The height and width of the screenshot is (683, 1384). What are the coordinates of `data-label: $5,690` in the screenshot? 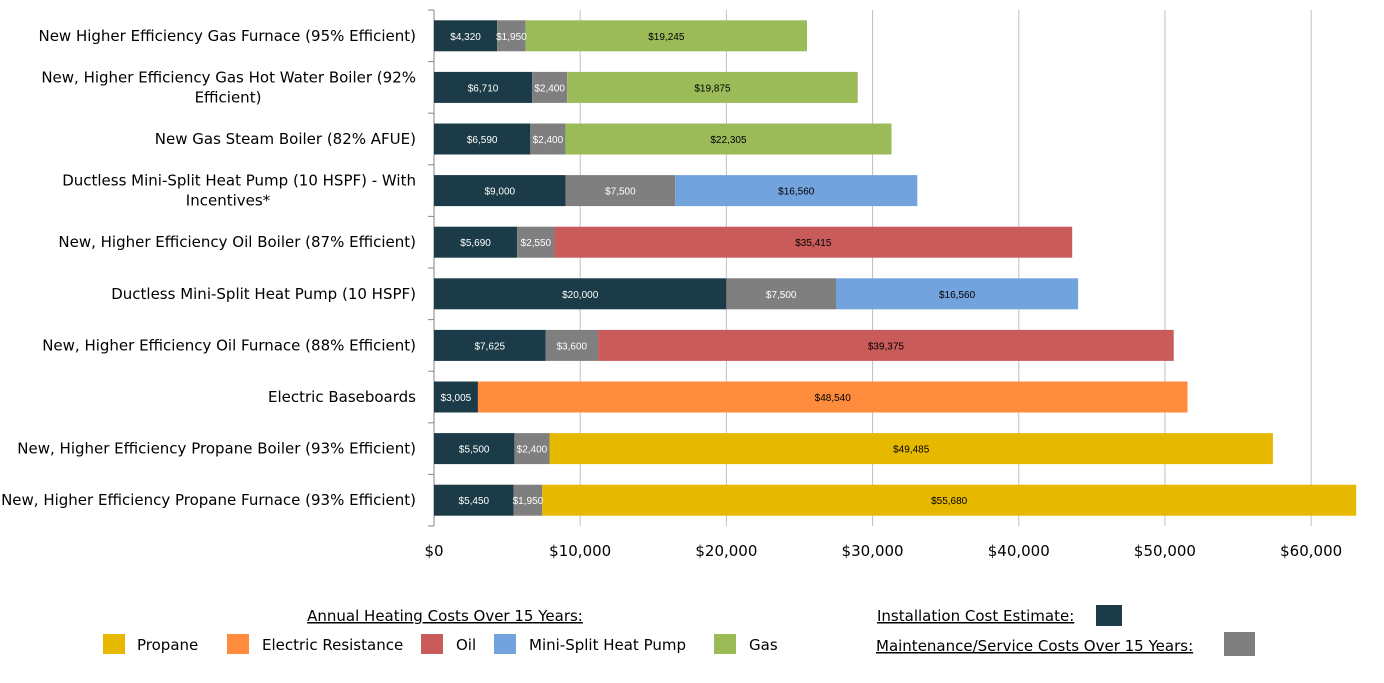 It's located at (475, 243).